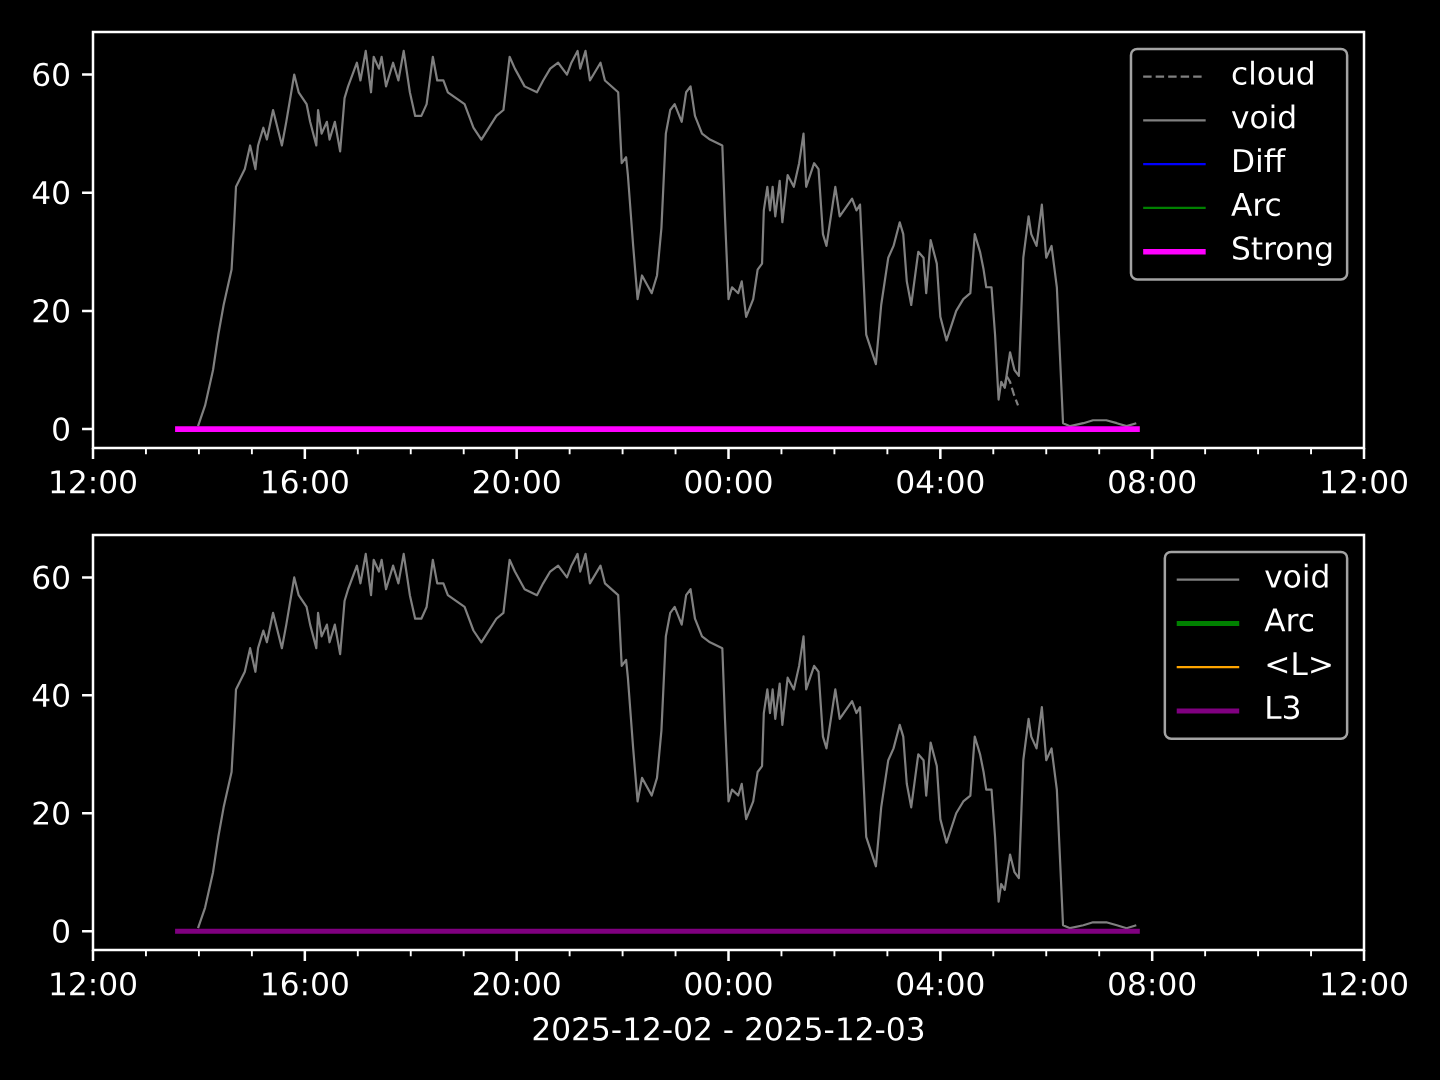 This screenshot has height=1080, width=1440. Describe the element at coordinates (1272, 72) in the screenshot. I see `legend-label: cloud` at that location.